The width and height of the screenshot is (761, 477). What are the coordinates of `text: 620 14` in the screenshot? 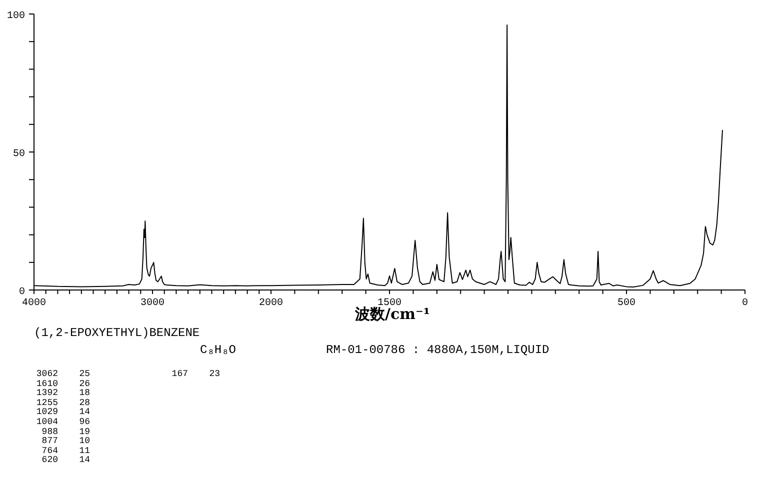 It's located at (66, 460).